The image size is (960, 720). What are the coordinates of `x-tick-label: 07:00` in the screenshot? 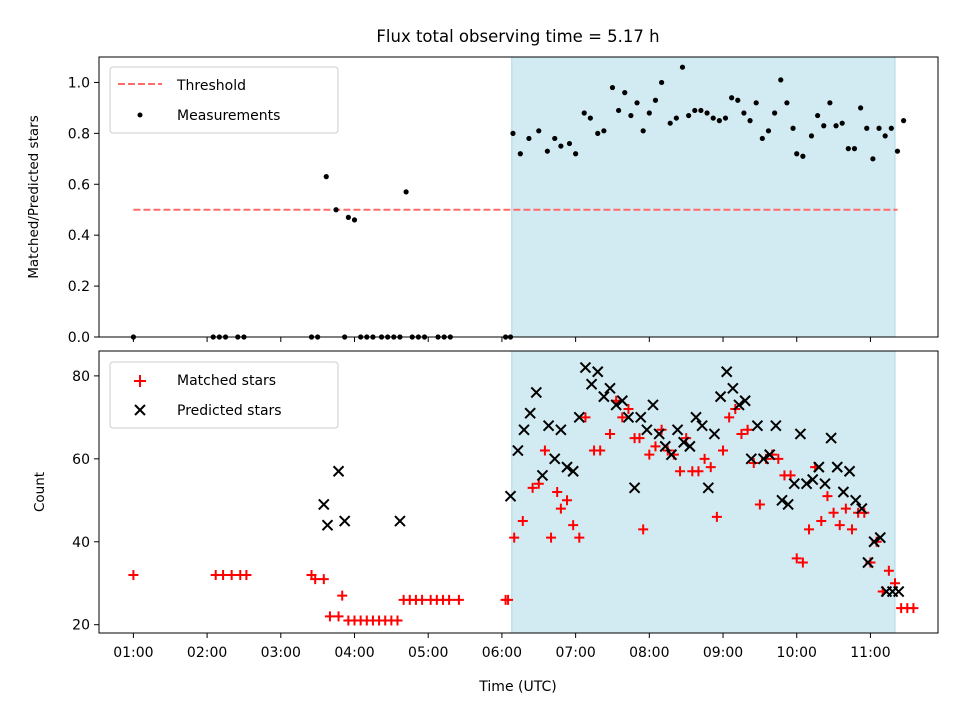 It's located at (575, 653).